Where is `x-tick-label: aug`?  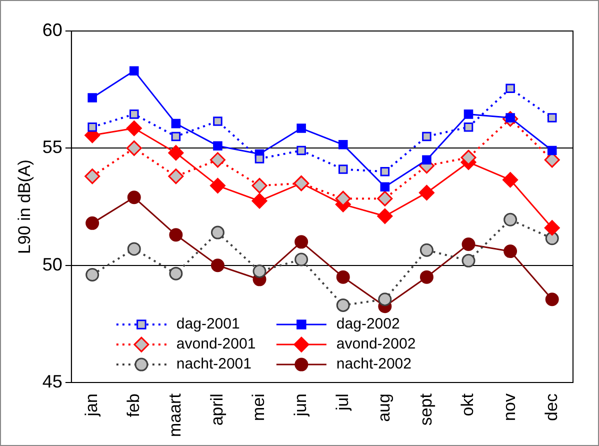 x-tick-label: aug is located at coordinates (384, 408).